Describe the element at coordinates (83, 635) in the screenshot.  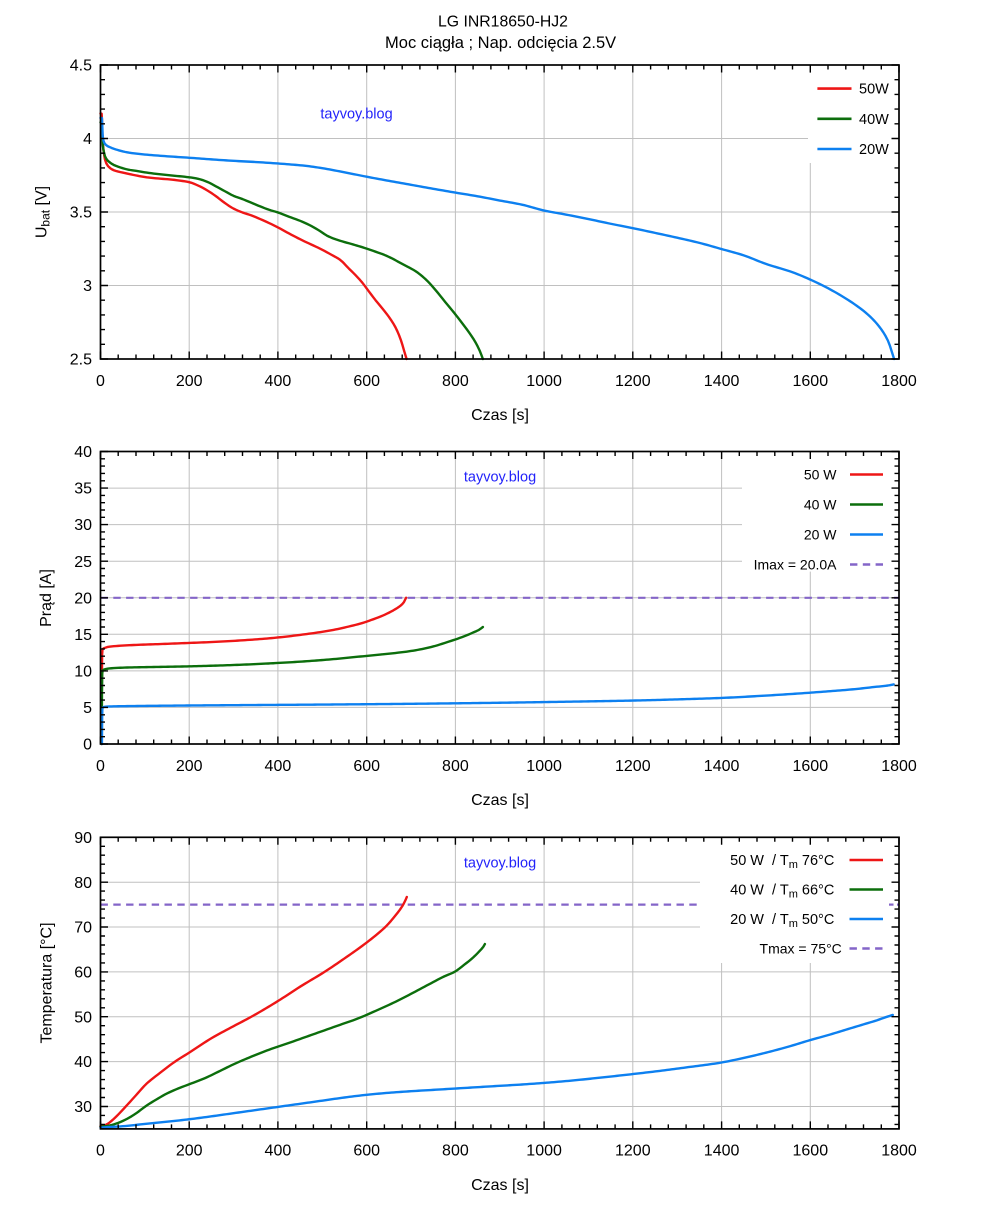
I see `svg-text: 15` at that location.